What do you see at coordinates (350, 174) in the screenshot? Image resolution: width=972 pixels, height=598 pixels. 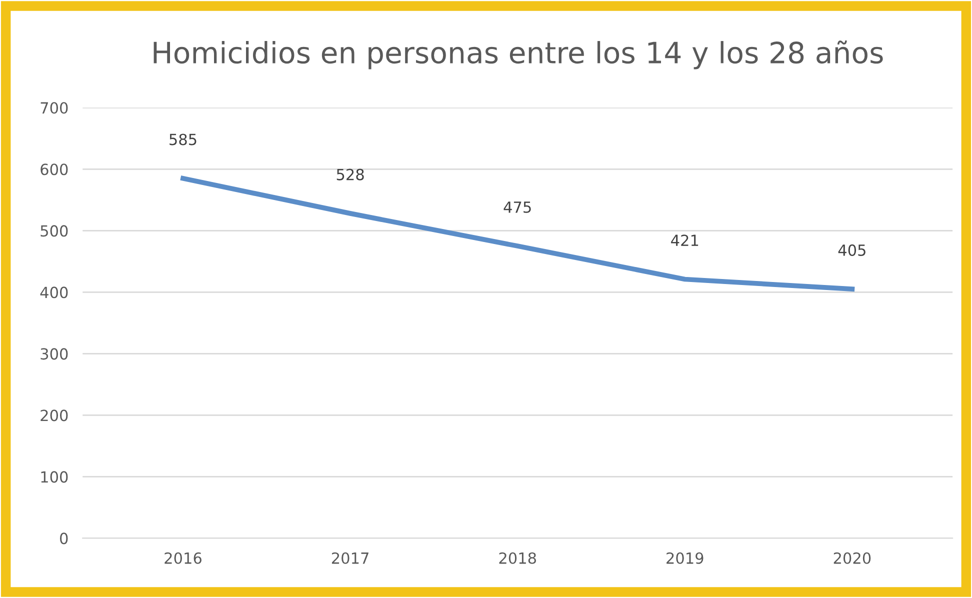 I see `data-label: 528` at bounding box center [350, 174].